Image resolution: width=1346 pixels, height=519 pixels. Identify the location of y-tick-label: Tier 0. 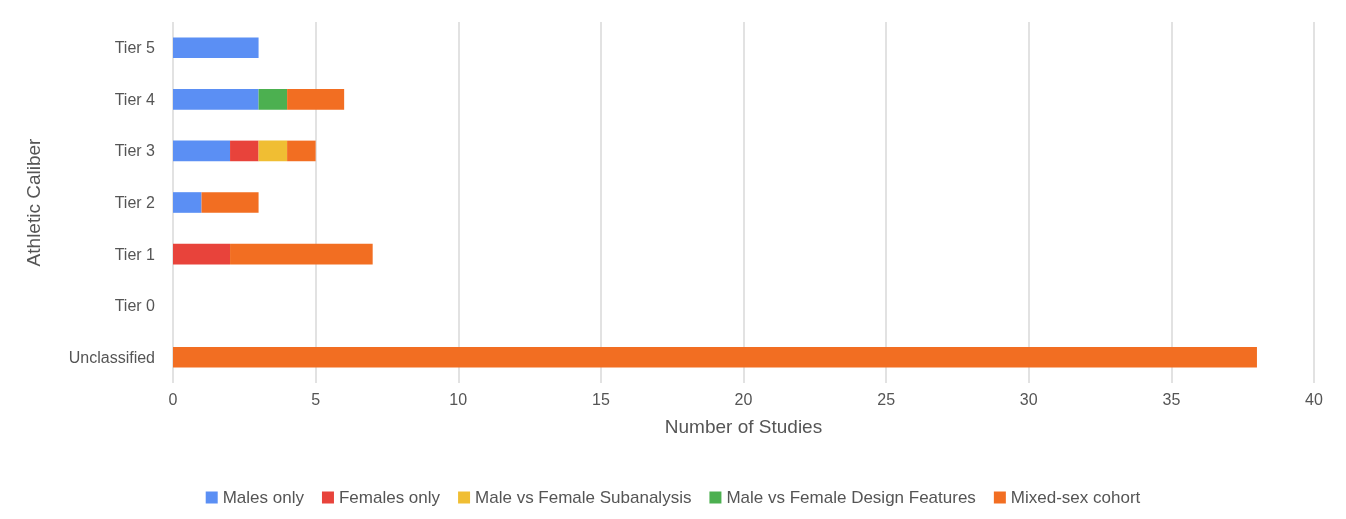
(135, 306).